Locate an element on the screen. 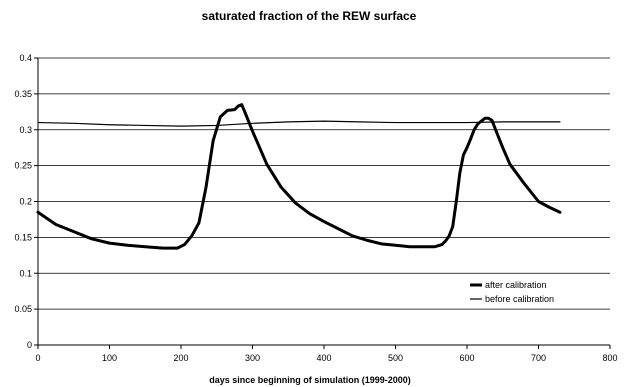 The width and height of the screenshot is (624, 387). y-tick-label-8: 0.4 is located at coordinates (25, 58).